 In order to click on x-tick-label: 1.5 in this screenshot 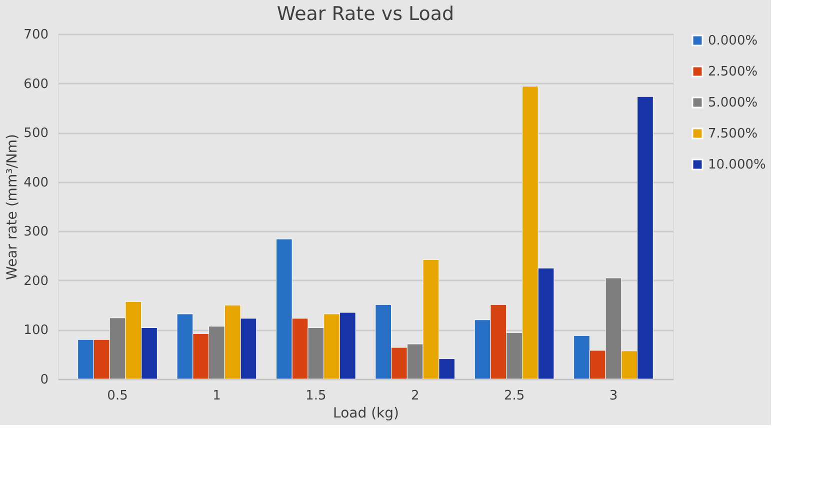, I will do `click(316, 396)`.